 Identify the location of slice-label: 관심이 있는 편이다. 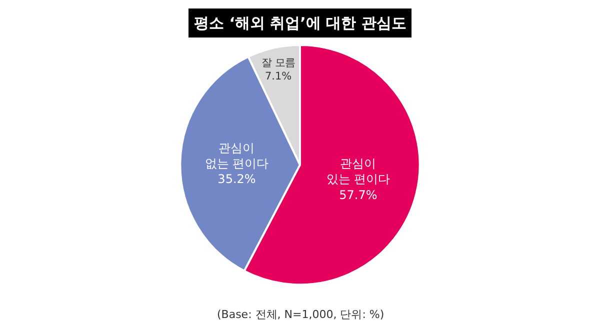
(358, 171).